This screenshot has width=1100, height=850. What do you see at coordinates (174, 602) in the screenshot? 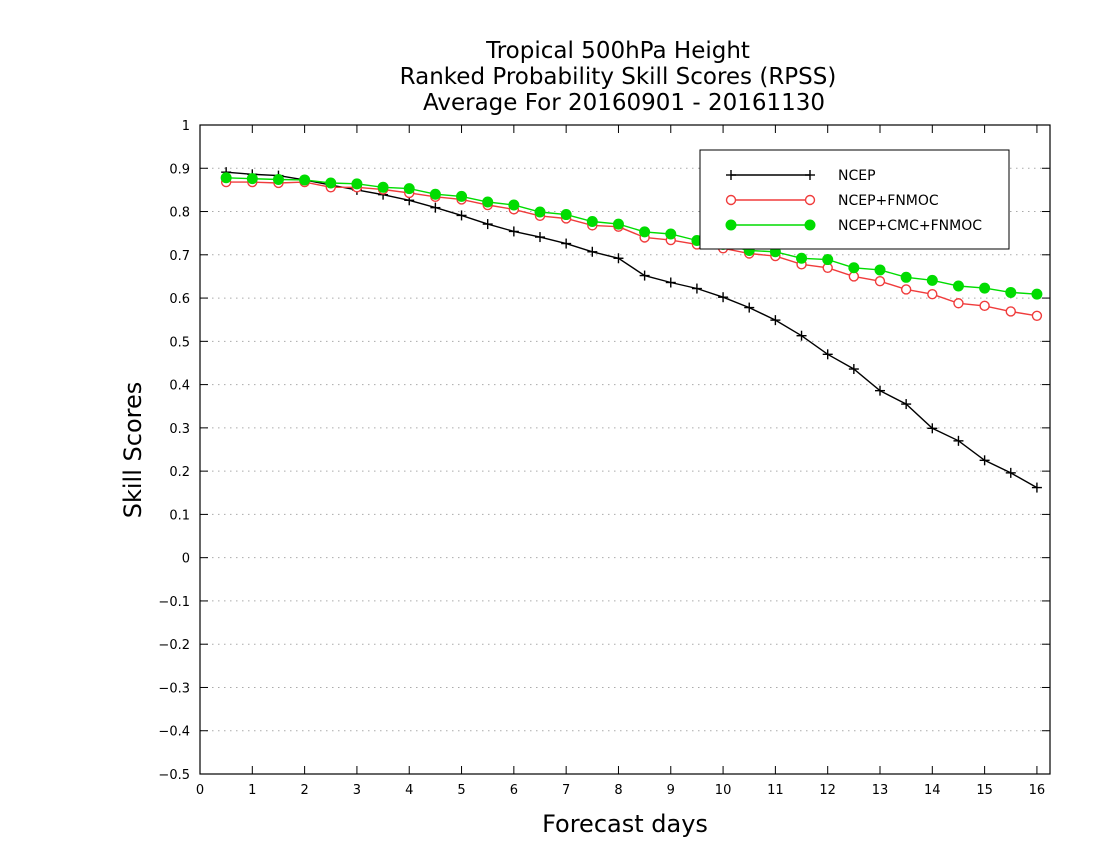
I see `y-tick-label: −0.1` at bounding box center [174, 602].